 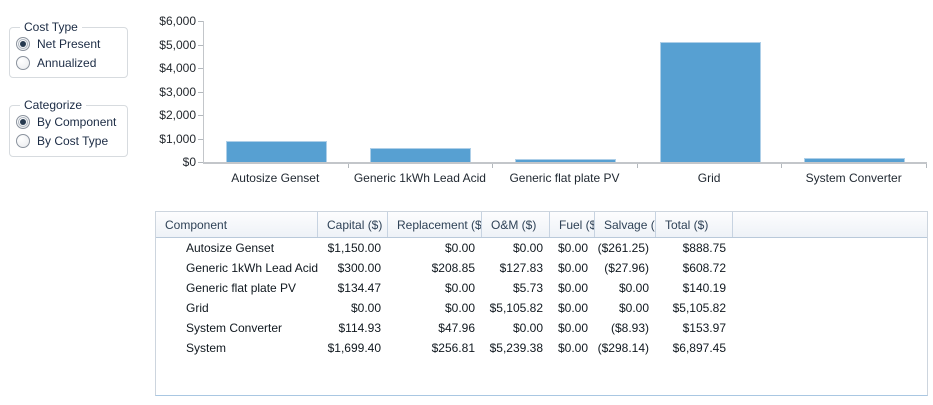 What do you see at coordinates (359, 288) in the screenshot?
I see `value-cell: $134.47` at bounding box center [359, 288].